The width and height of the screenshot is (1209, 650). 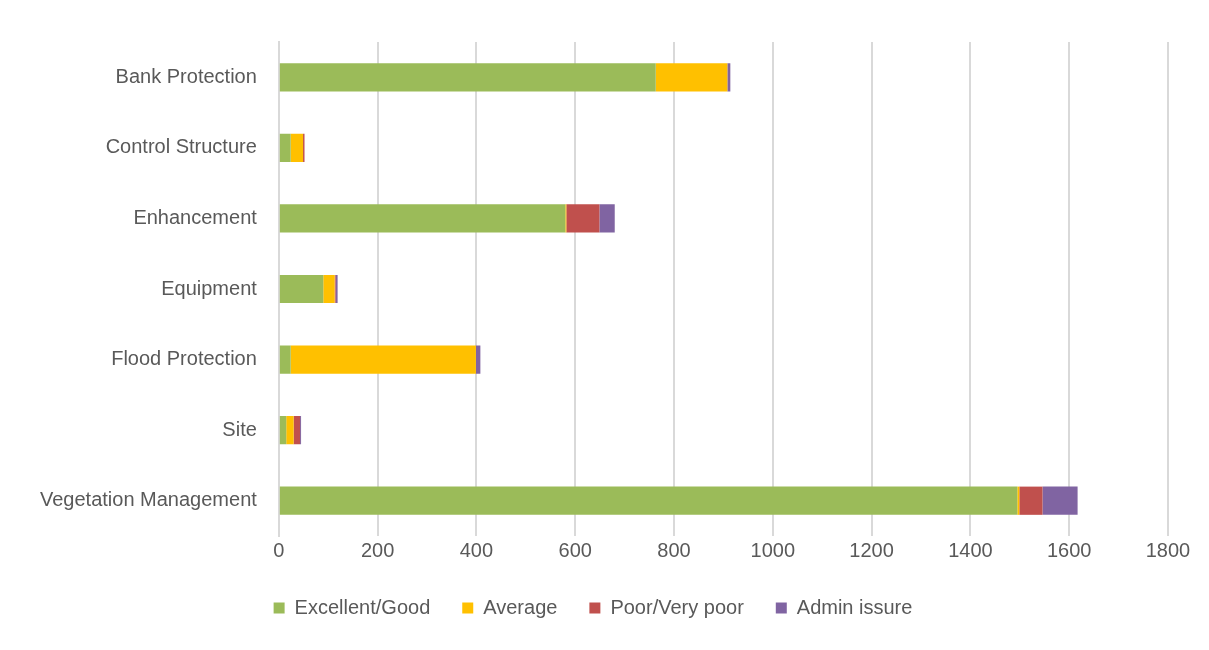 I want to click on legend-label: Excellent/Good, so click(x=362, y=606).